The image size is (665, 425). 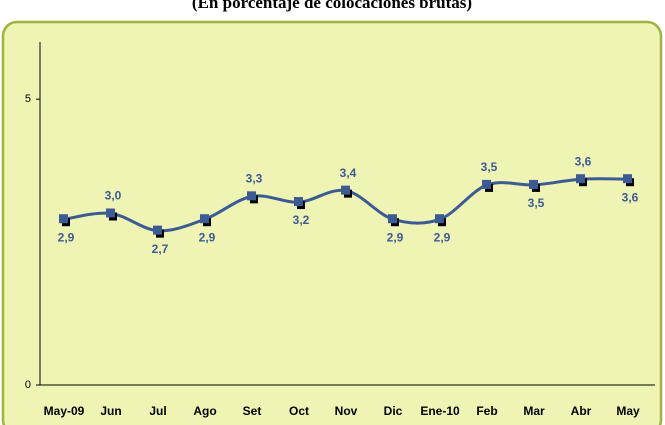 What do you see at coordinates (348, 173) in the screenshot?
I see `data-label: 3,4` at bounding box center [348, 173].